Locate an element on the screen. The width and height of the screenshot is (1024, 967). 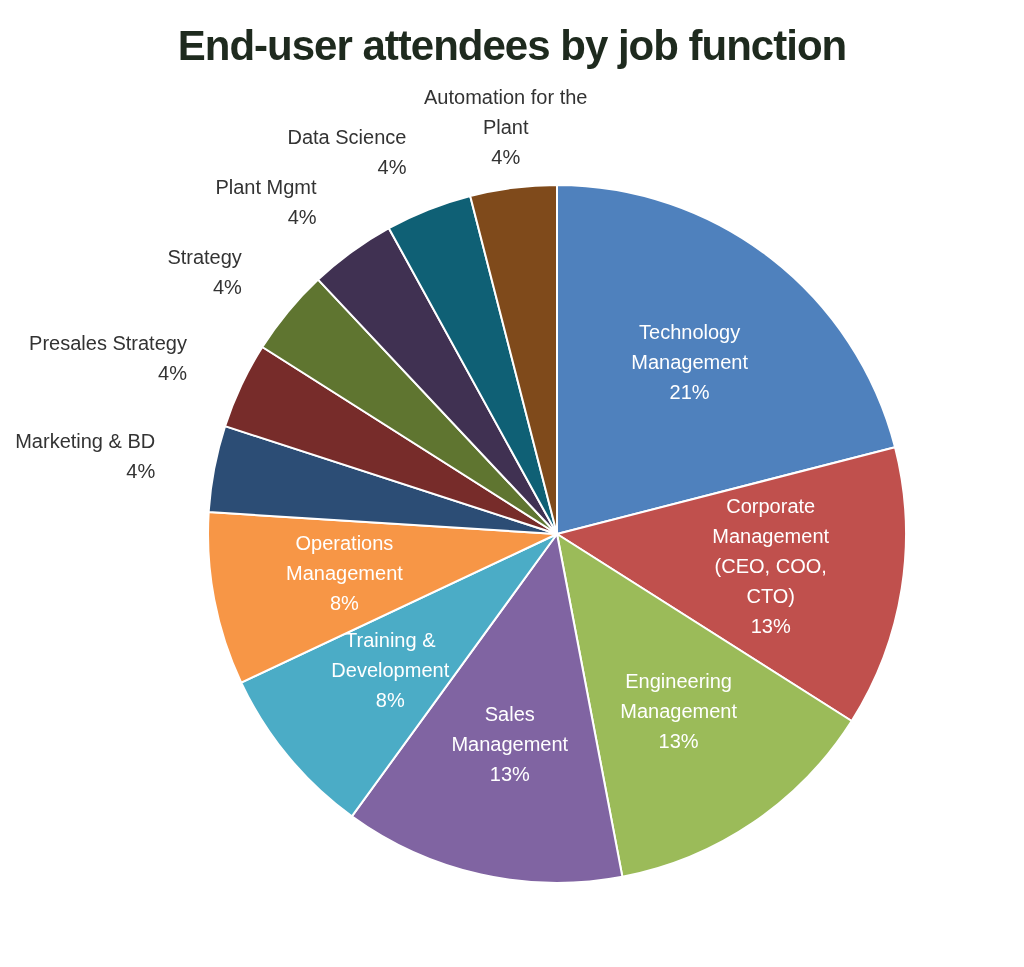
data-label: 21% is located at coordinates (689, 391).